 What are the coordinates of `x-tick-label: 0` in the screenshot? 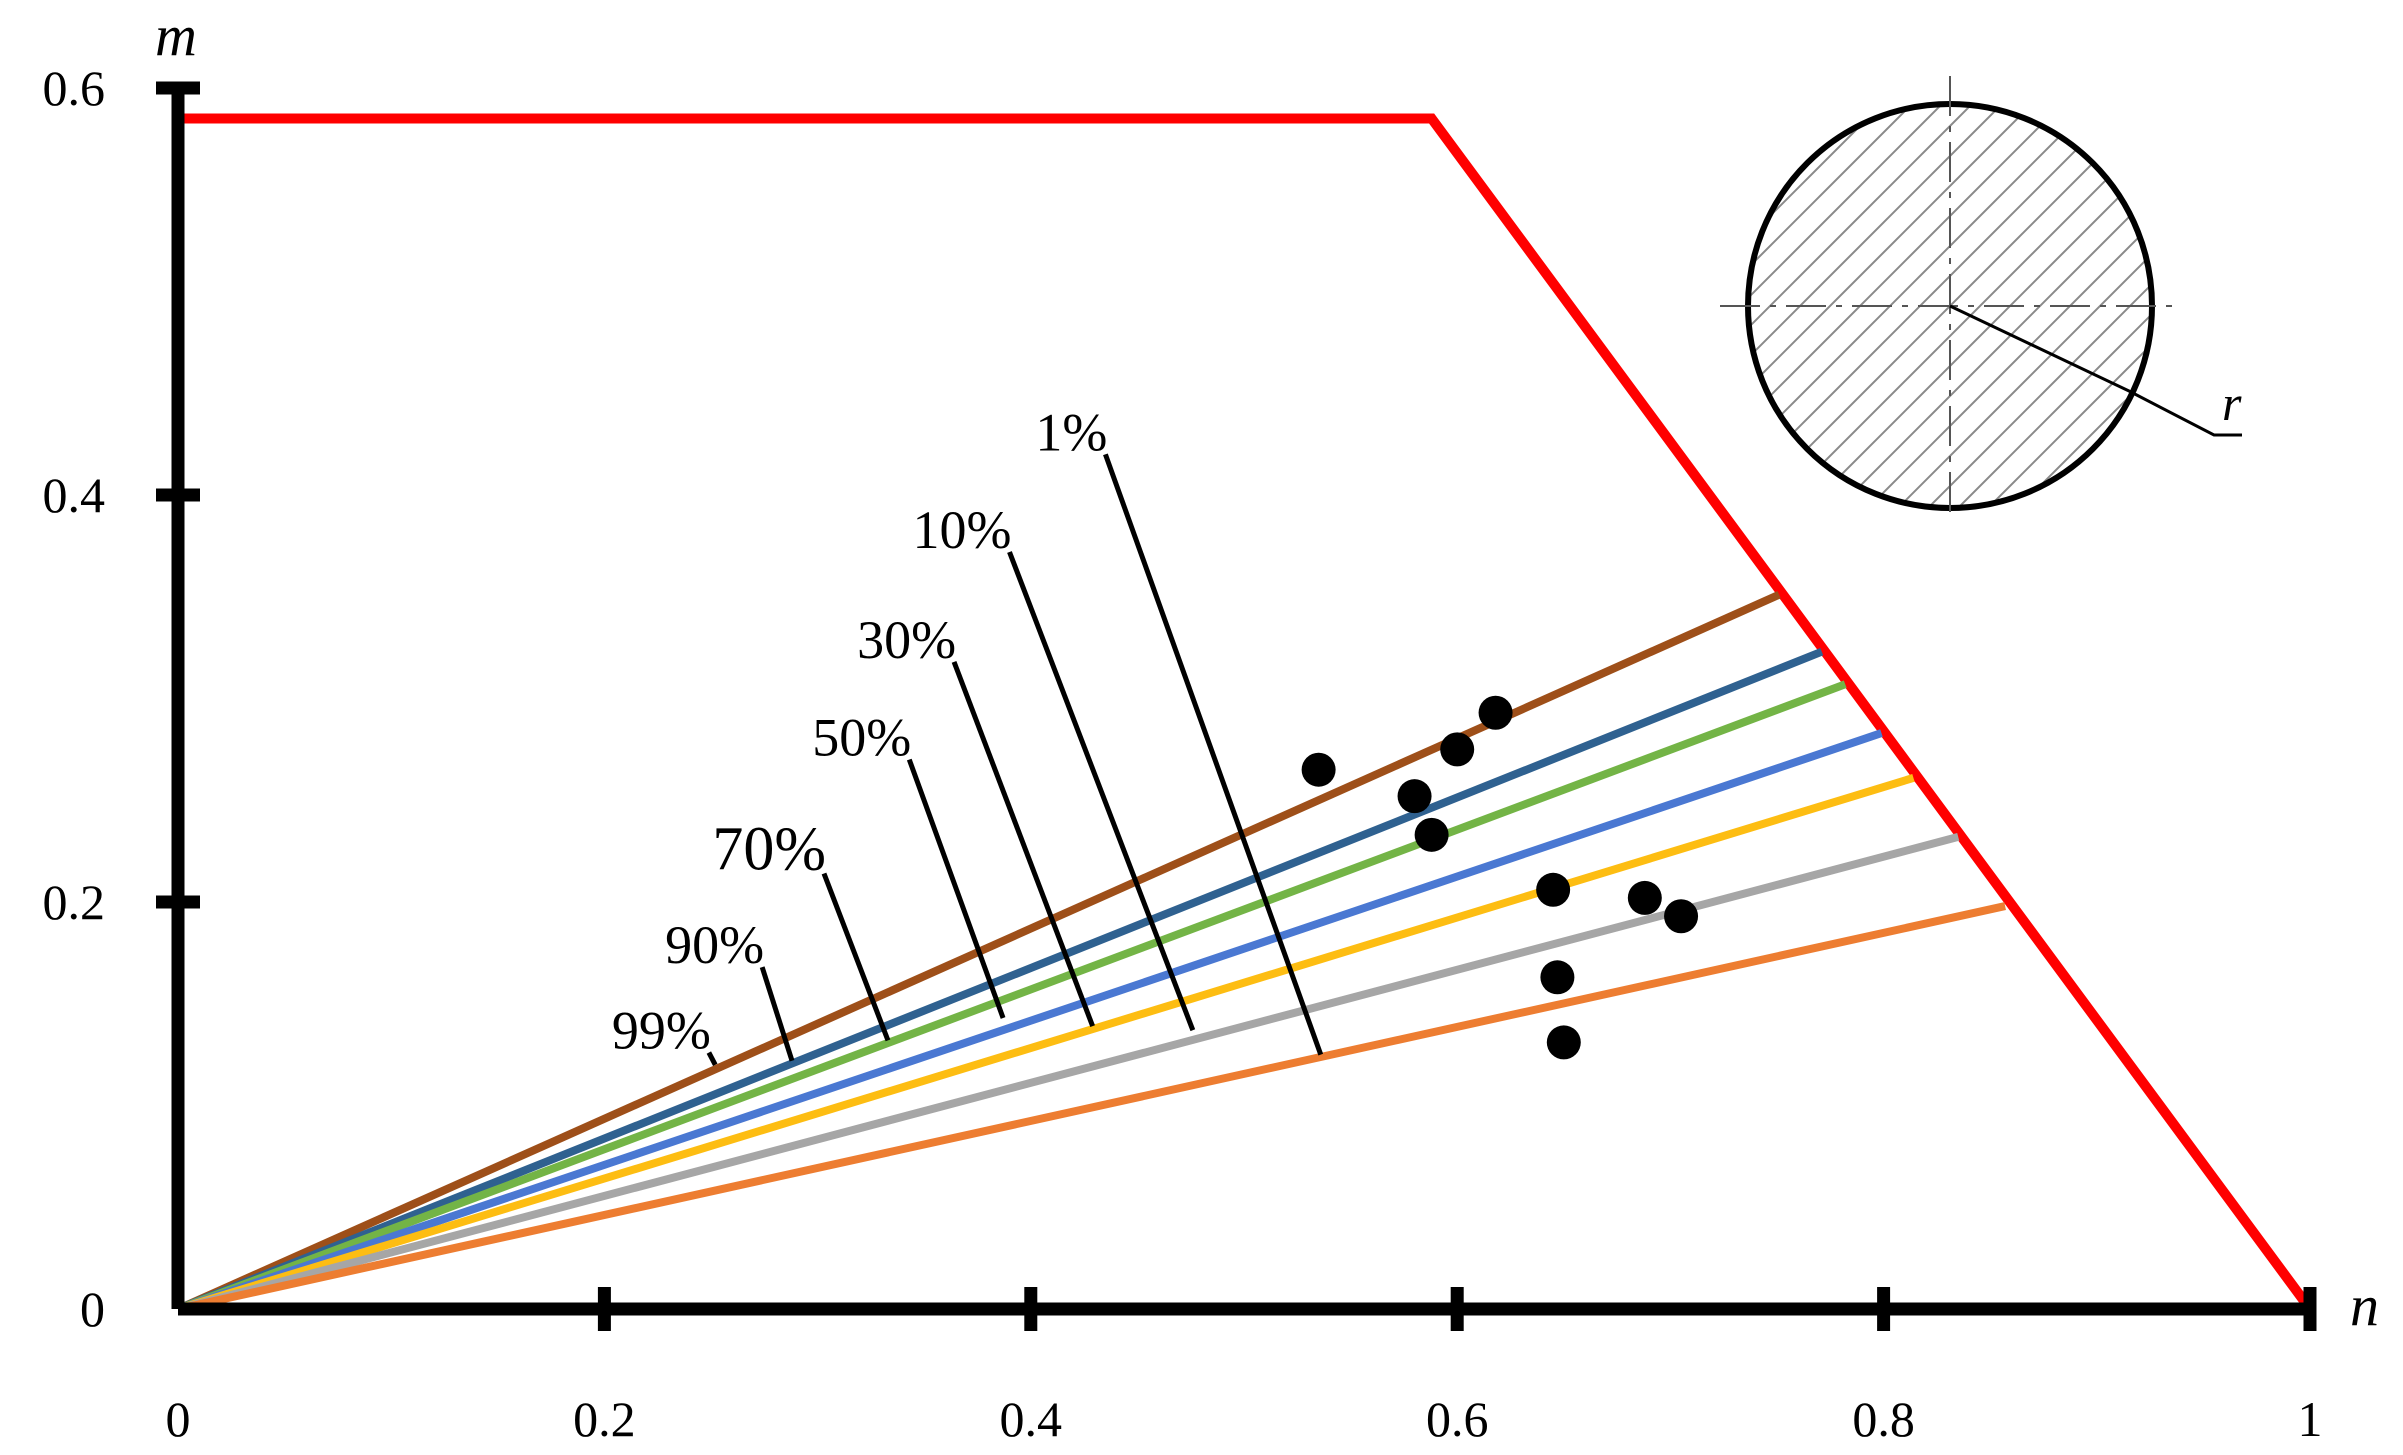 It's located at (178, 1419).